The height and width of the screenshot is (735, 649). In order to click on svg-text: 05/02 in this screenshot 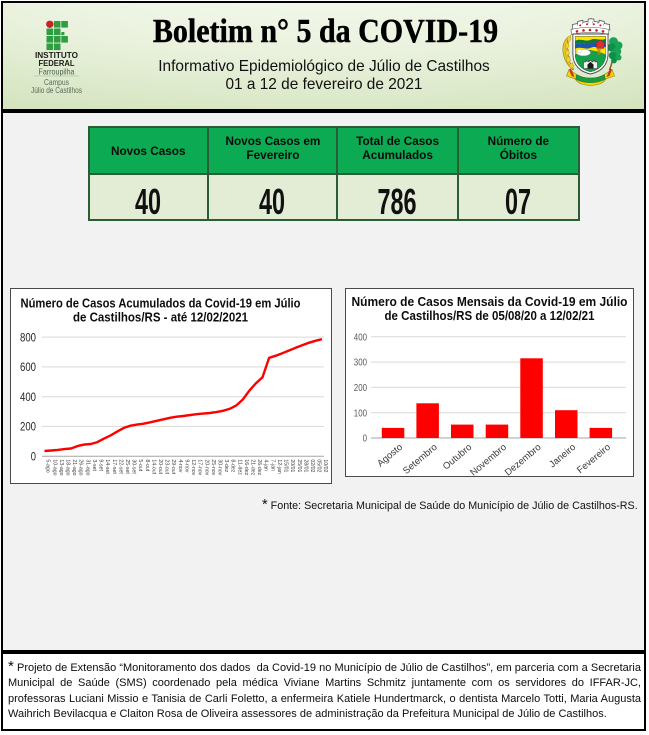, I will do `click(319, 465)`.